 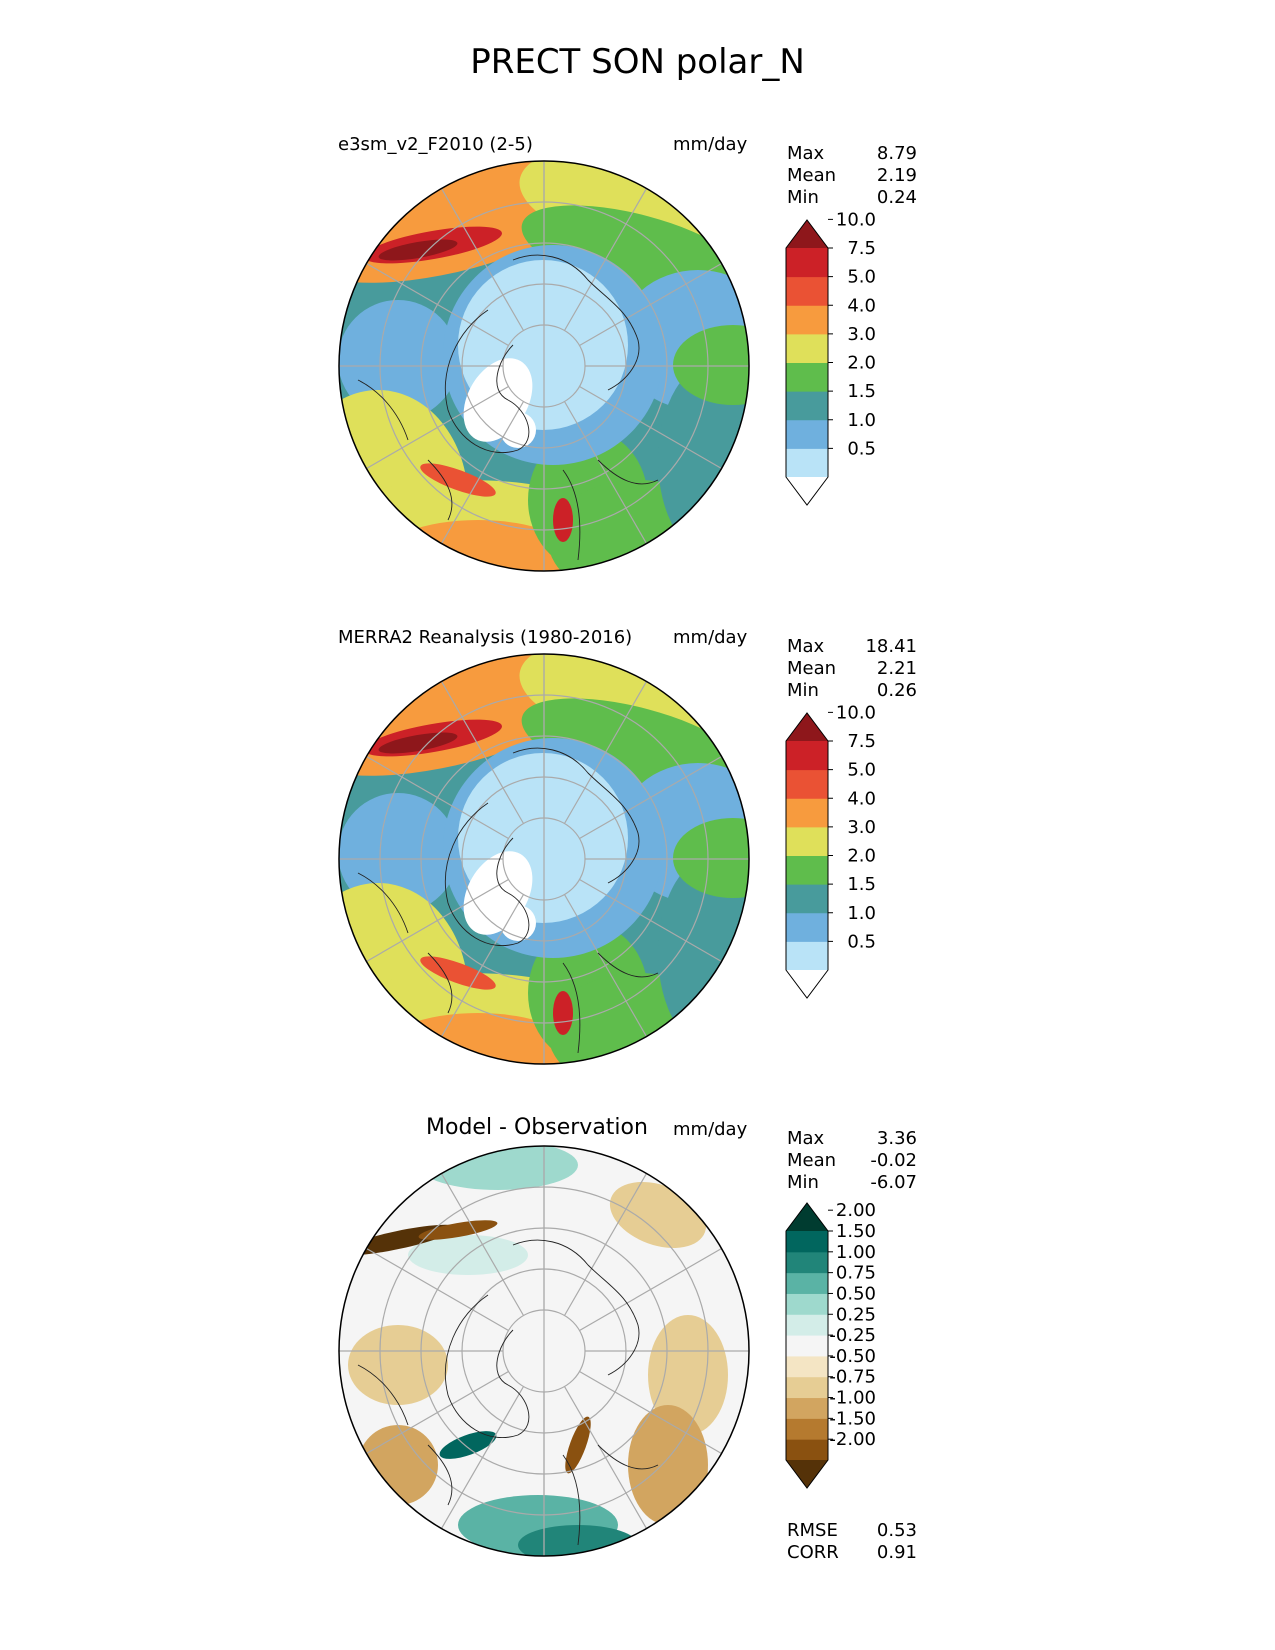 I want to click on colorbar-tick-label: 2.00, so click(x=856, y=1210).